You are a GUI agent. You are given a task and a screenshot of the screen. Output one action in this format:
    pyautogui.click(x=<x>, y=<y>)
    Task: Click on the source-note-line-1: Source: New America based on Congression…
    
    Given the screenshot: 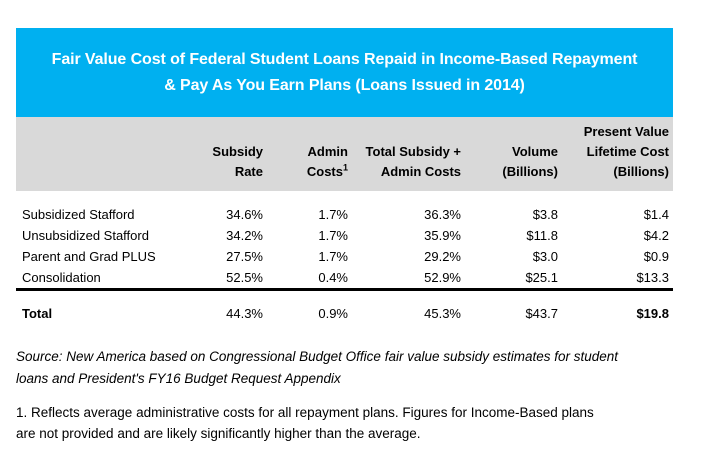 What is the action you would take?
    pyautogui.click(x=317, y=356)
    